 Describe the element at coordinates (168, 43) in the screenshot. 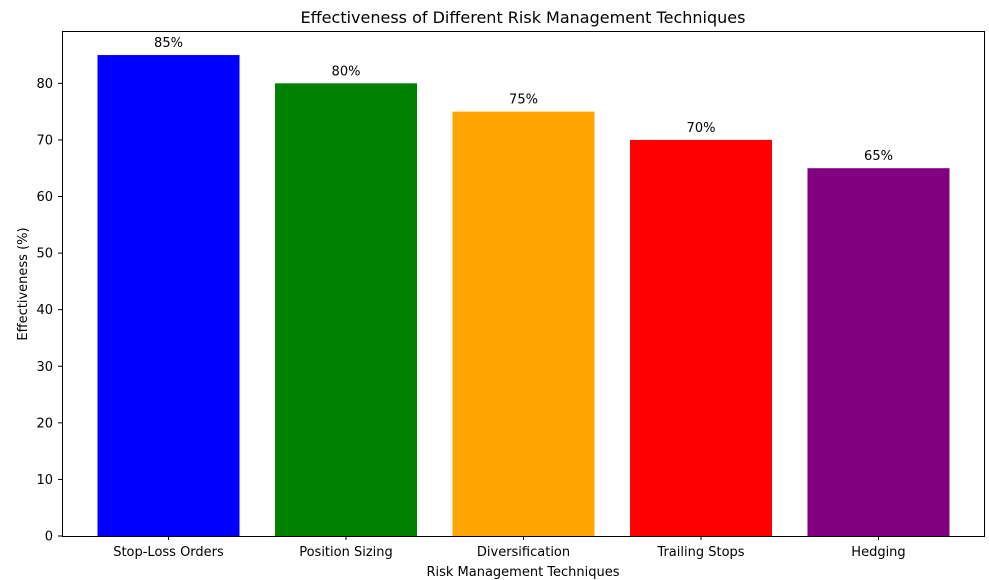

I see `data-label: 85%` at that location.